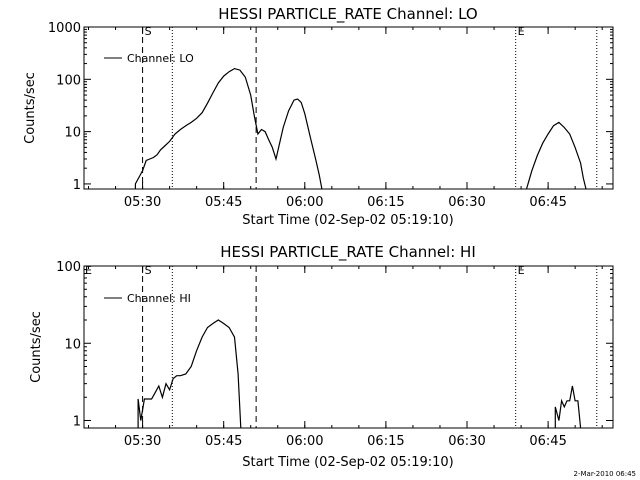 This screenshot has width=640, height=480. I want to click on y-tick-label: 1000, so click(64, 28).